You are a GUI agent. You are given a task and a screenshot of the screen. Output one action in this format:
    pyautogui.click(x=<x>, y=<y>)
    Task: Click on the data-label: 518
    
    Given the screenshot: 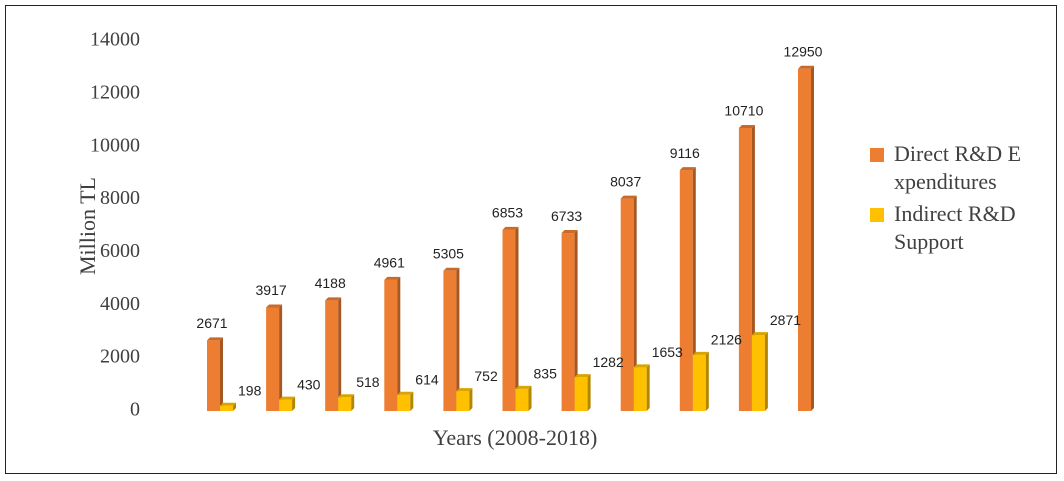 What is the action you would take?
    pyautogui.click(x=368, y=382)
    